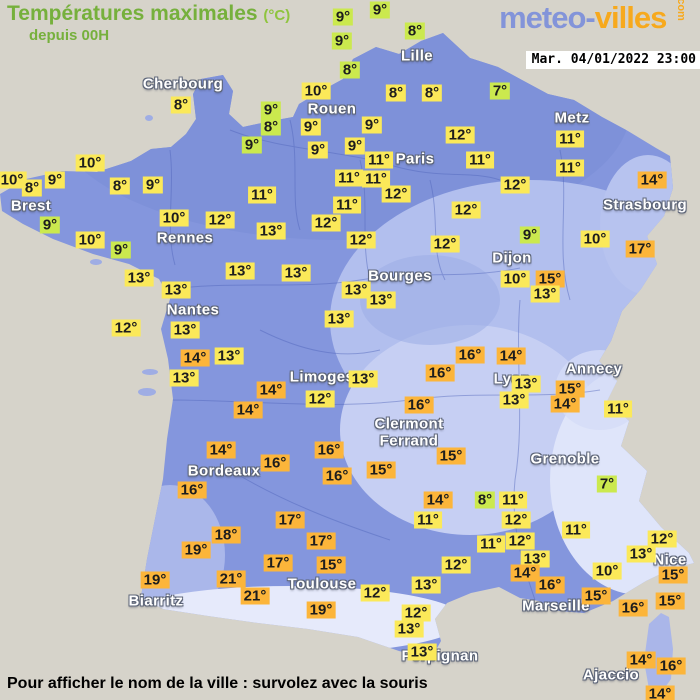 The width and height of the screenshot is (700, 700). Describe the element at coordinates (226, 535) in the screenshot. I see `temp-label: 18°` at that location.